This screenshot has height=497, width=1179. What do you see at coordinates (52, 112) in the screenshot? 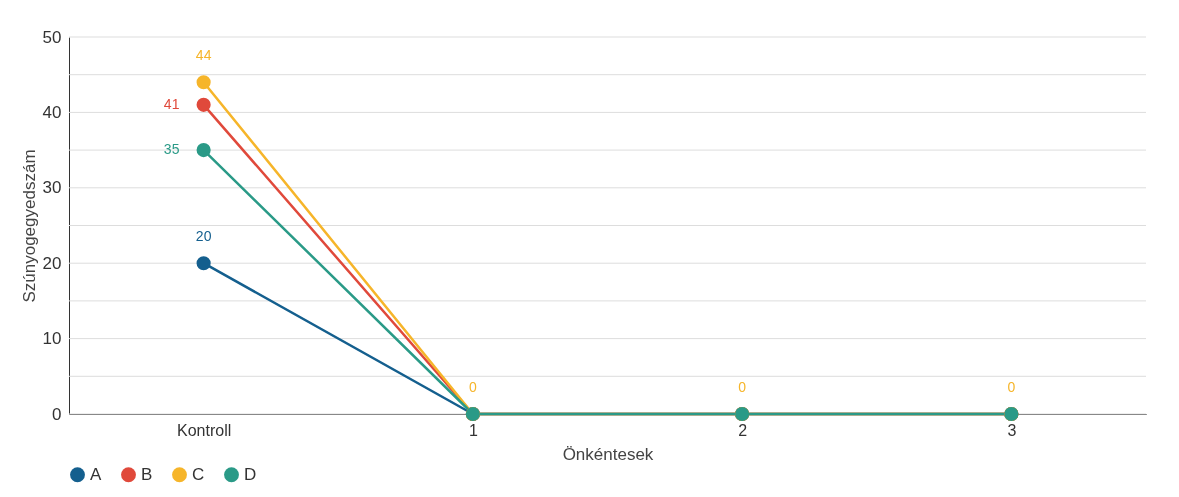
I see `y-tick-label: 40` at bounding box center [52, 112].